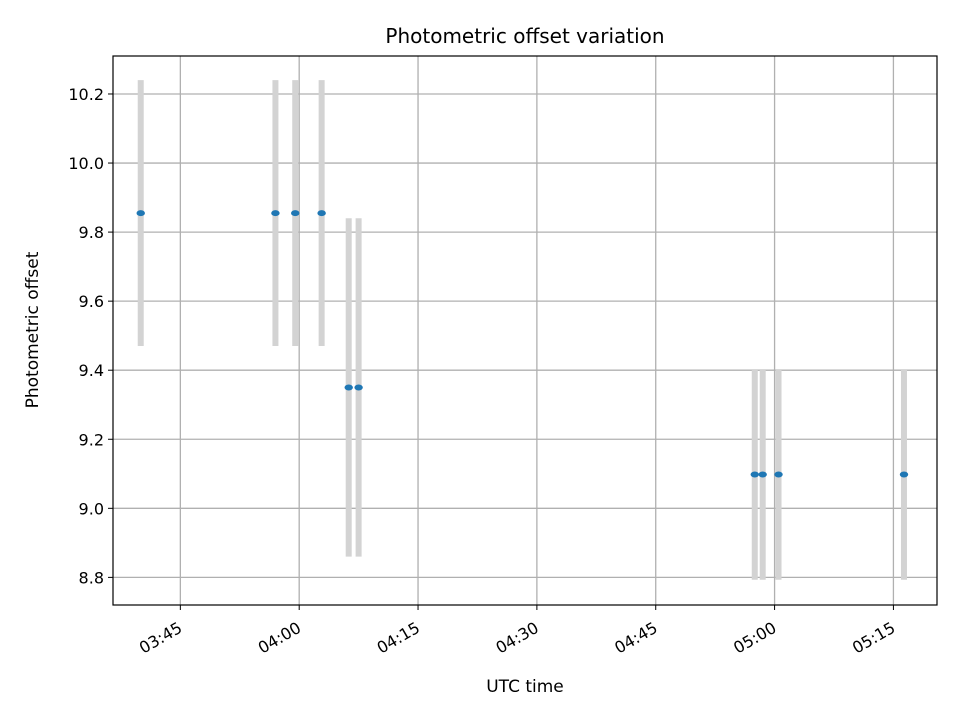 The image size is (960, 720). Describe the element at coordinates (91, 508) in the screenshot. I see `y-tick-label: 9.0` at that location.